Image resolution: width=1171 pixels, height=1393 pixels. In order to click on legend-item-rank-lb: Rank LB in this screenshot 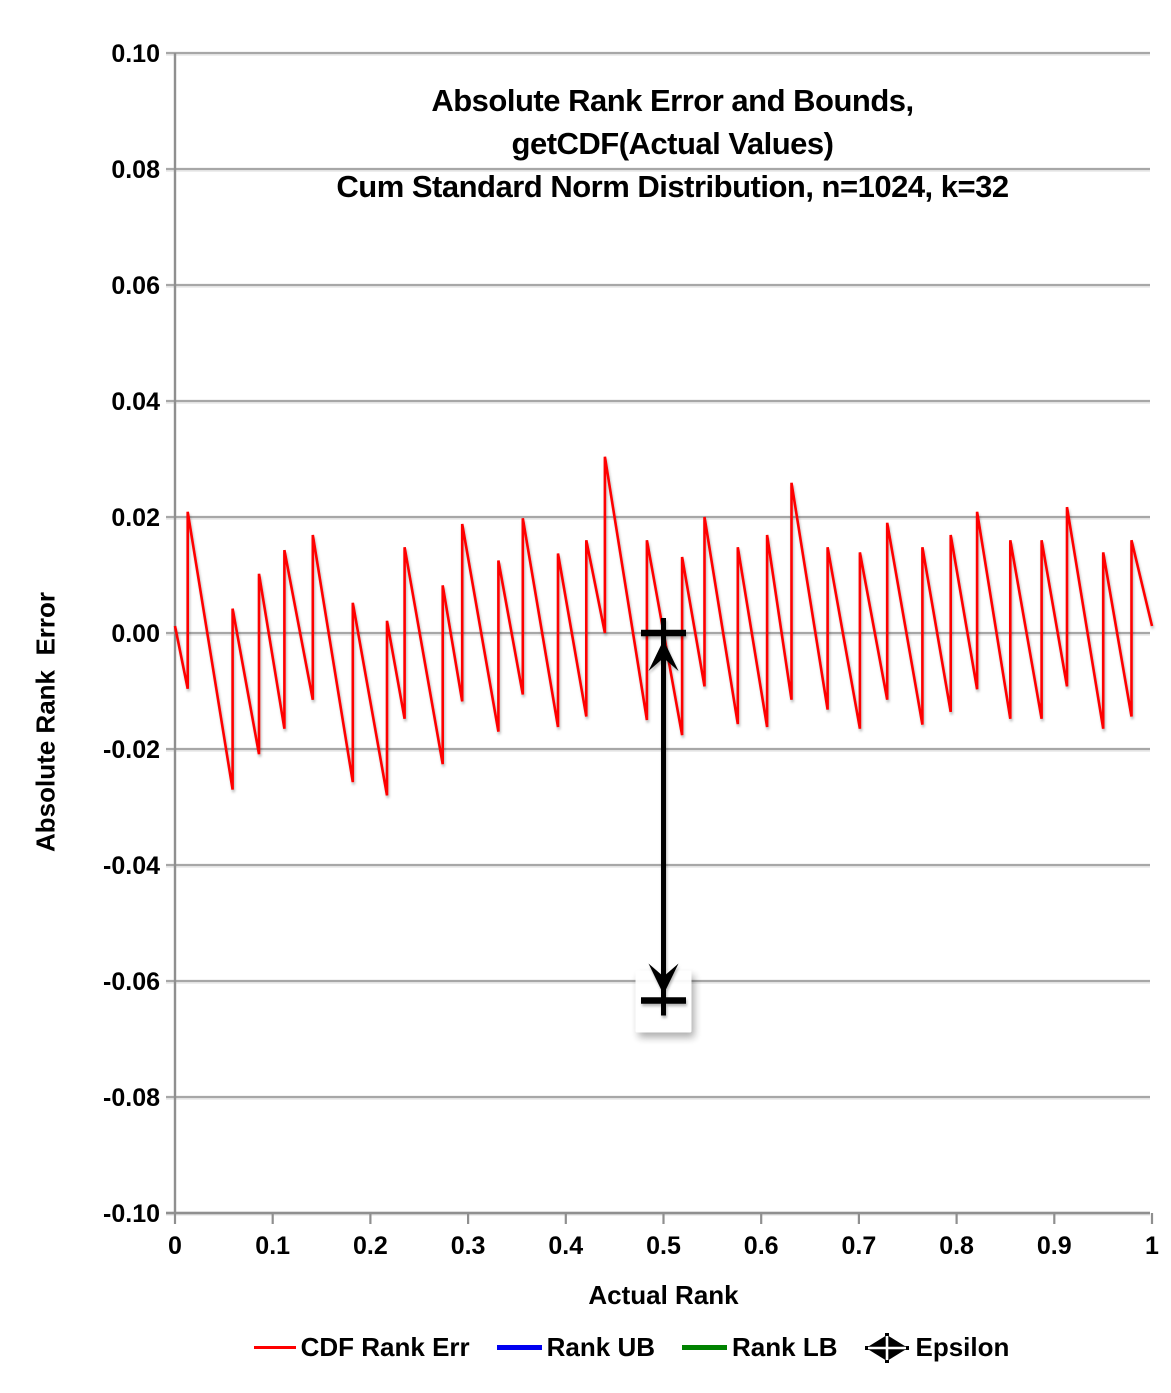, I will do `click(759, 1347)`.